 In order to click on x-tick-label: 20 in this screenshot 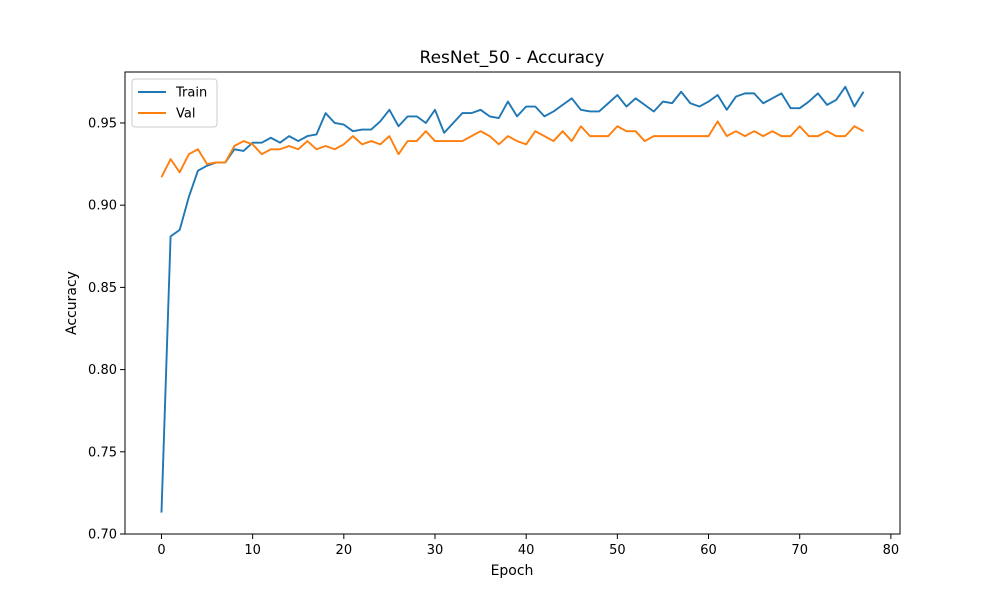, I will do `click(344, 550)`.